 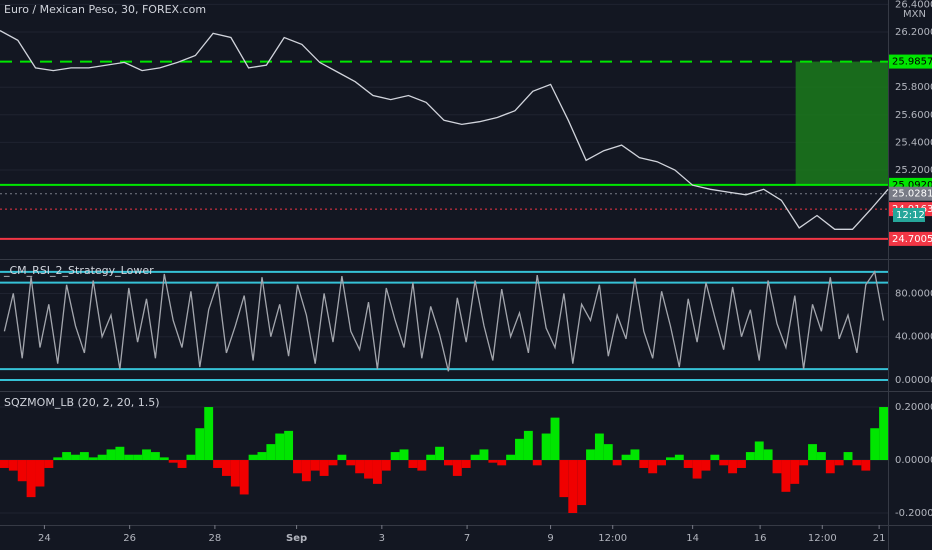 I want to click on x-tick-label: 26, so click(x=129, y=538).